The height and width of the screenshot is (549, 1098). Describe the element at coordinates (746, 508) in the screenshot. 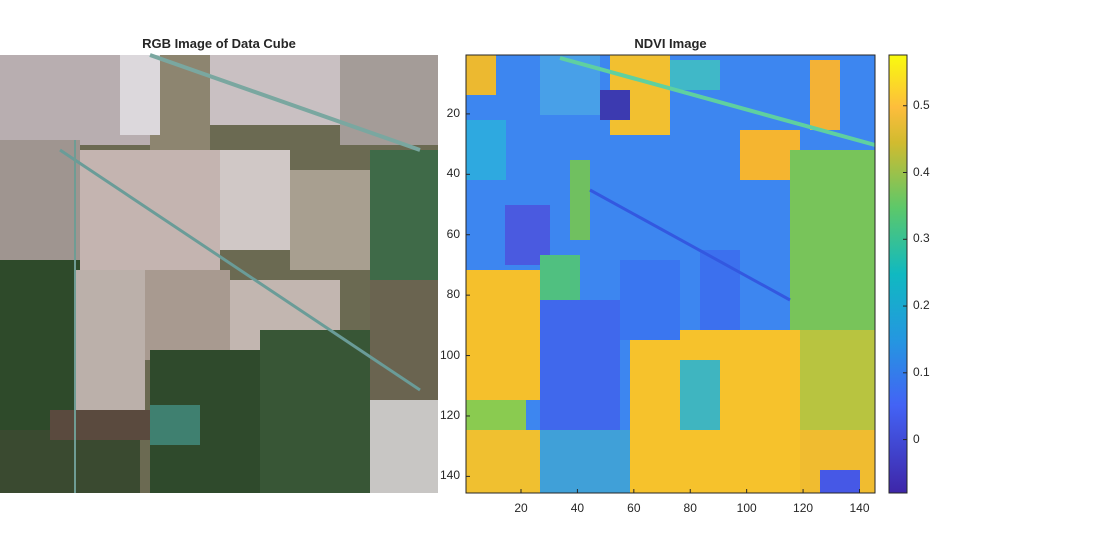

I see `x-tick-label: 100` at that location.